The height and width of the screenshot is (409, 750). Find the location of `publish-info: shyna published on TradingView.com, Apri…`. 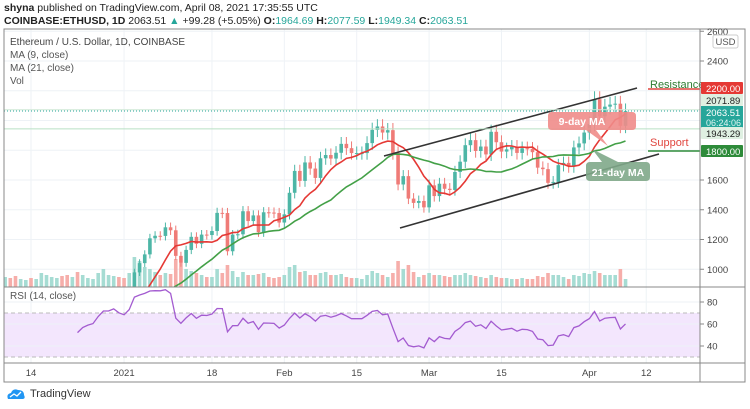

publish-info: shyna published on TradingView.com, Apri… is located at coordinates (161, 8).